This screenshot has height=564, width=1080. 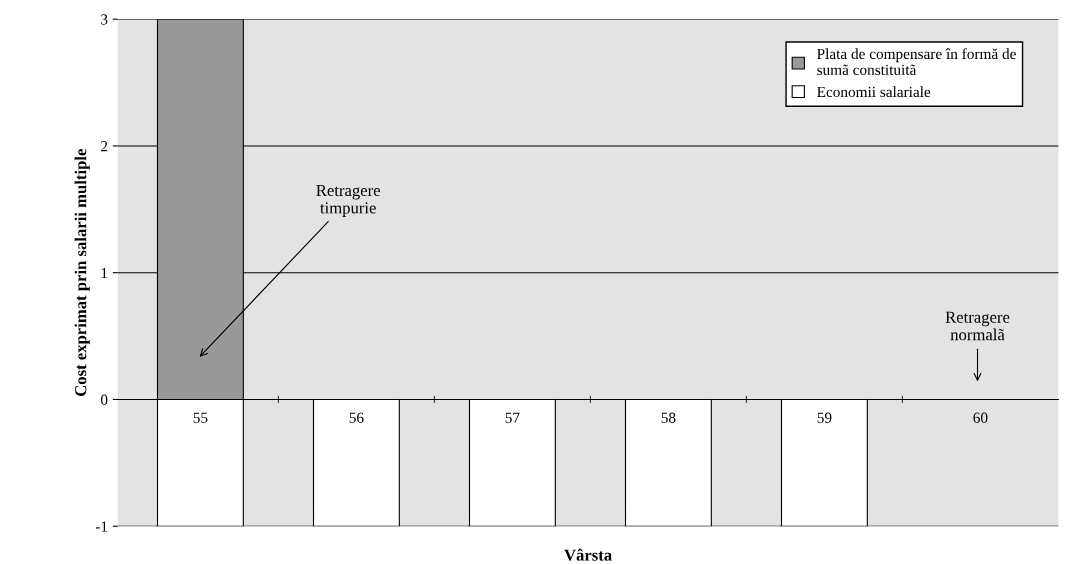 I want to click on y-tick-label: -1, so click(x=101, y=526).